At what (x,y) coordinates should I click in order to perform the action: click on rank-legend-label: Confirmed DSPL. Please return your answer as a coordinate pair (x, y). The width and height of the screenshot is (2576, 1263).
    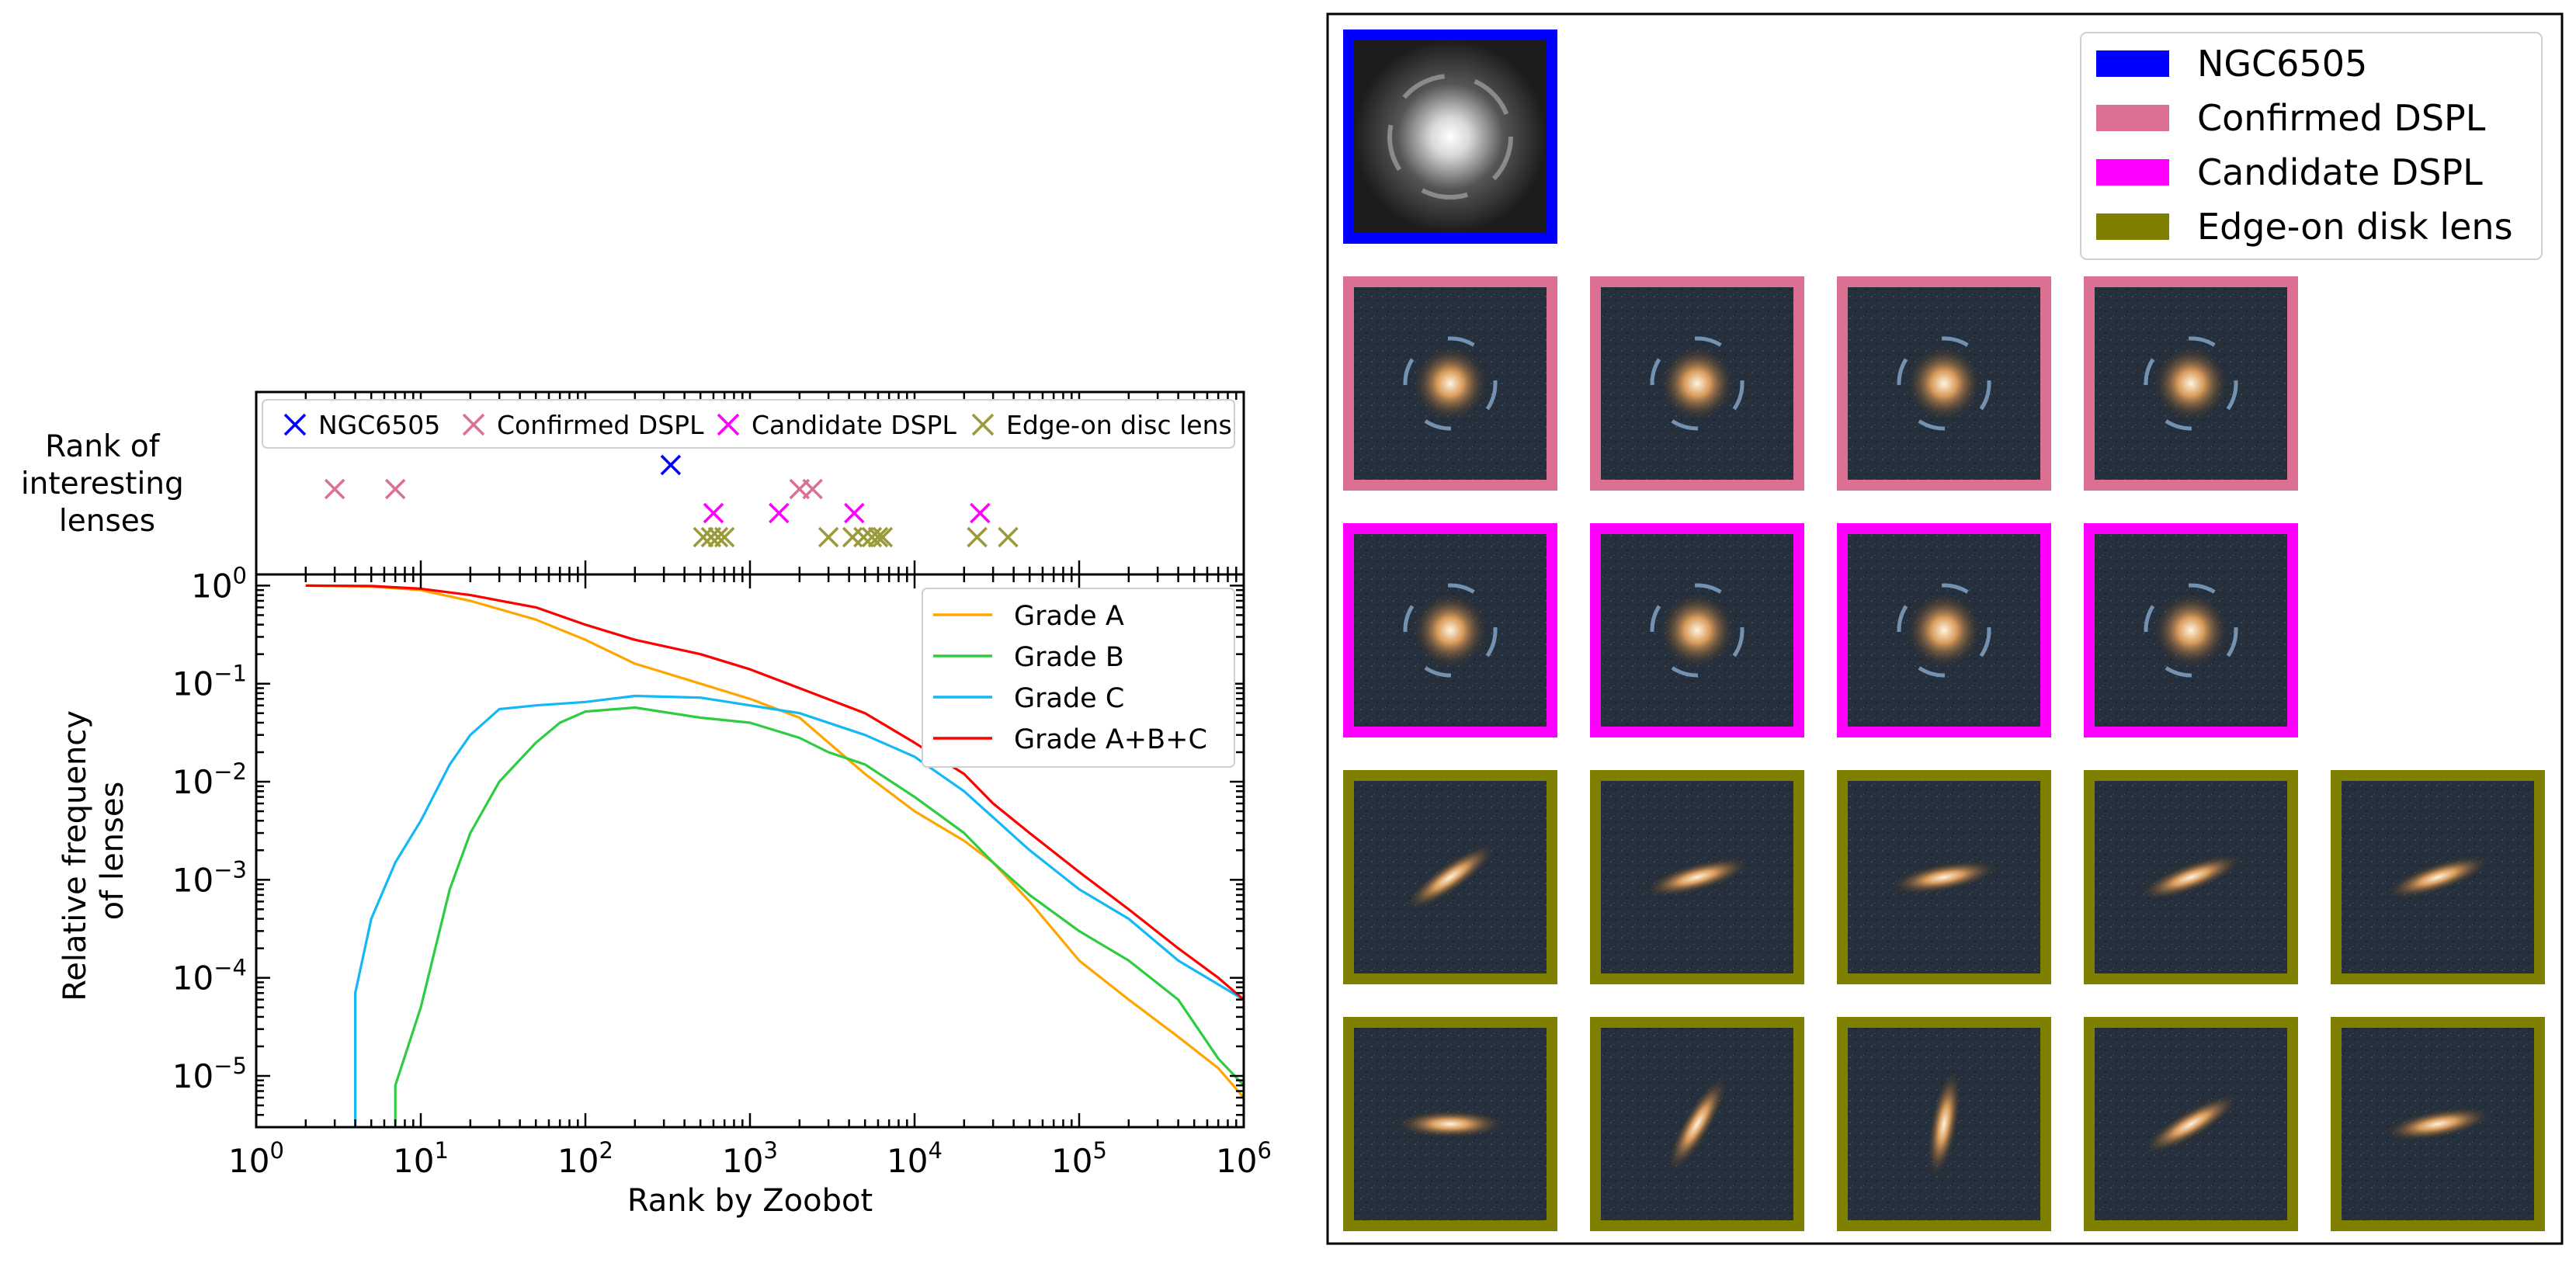
    Looking at the image, I should click on (600, 425).